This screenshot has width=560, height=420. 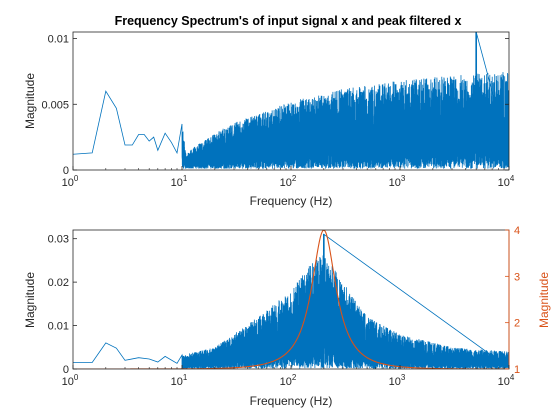 I want to click on bottom-right-y-axis-label: Magnitude, so click(x=544, y=300).